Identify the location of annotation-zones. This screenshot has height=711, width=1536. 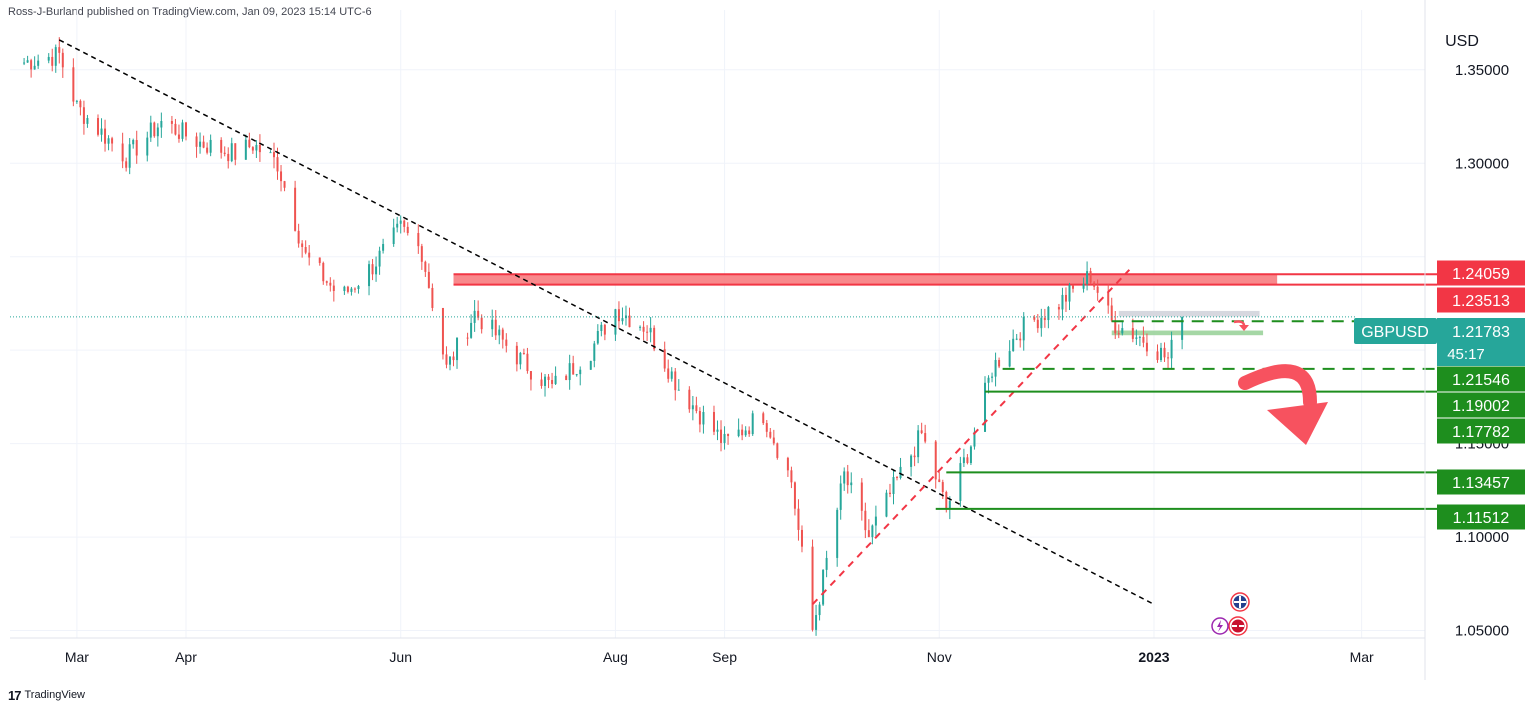
(945, 304).